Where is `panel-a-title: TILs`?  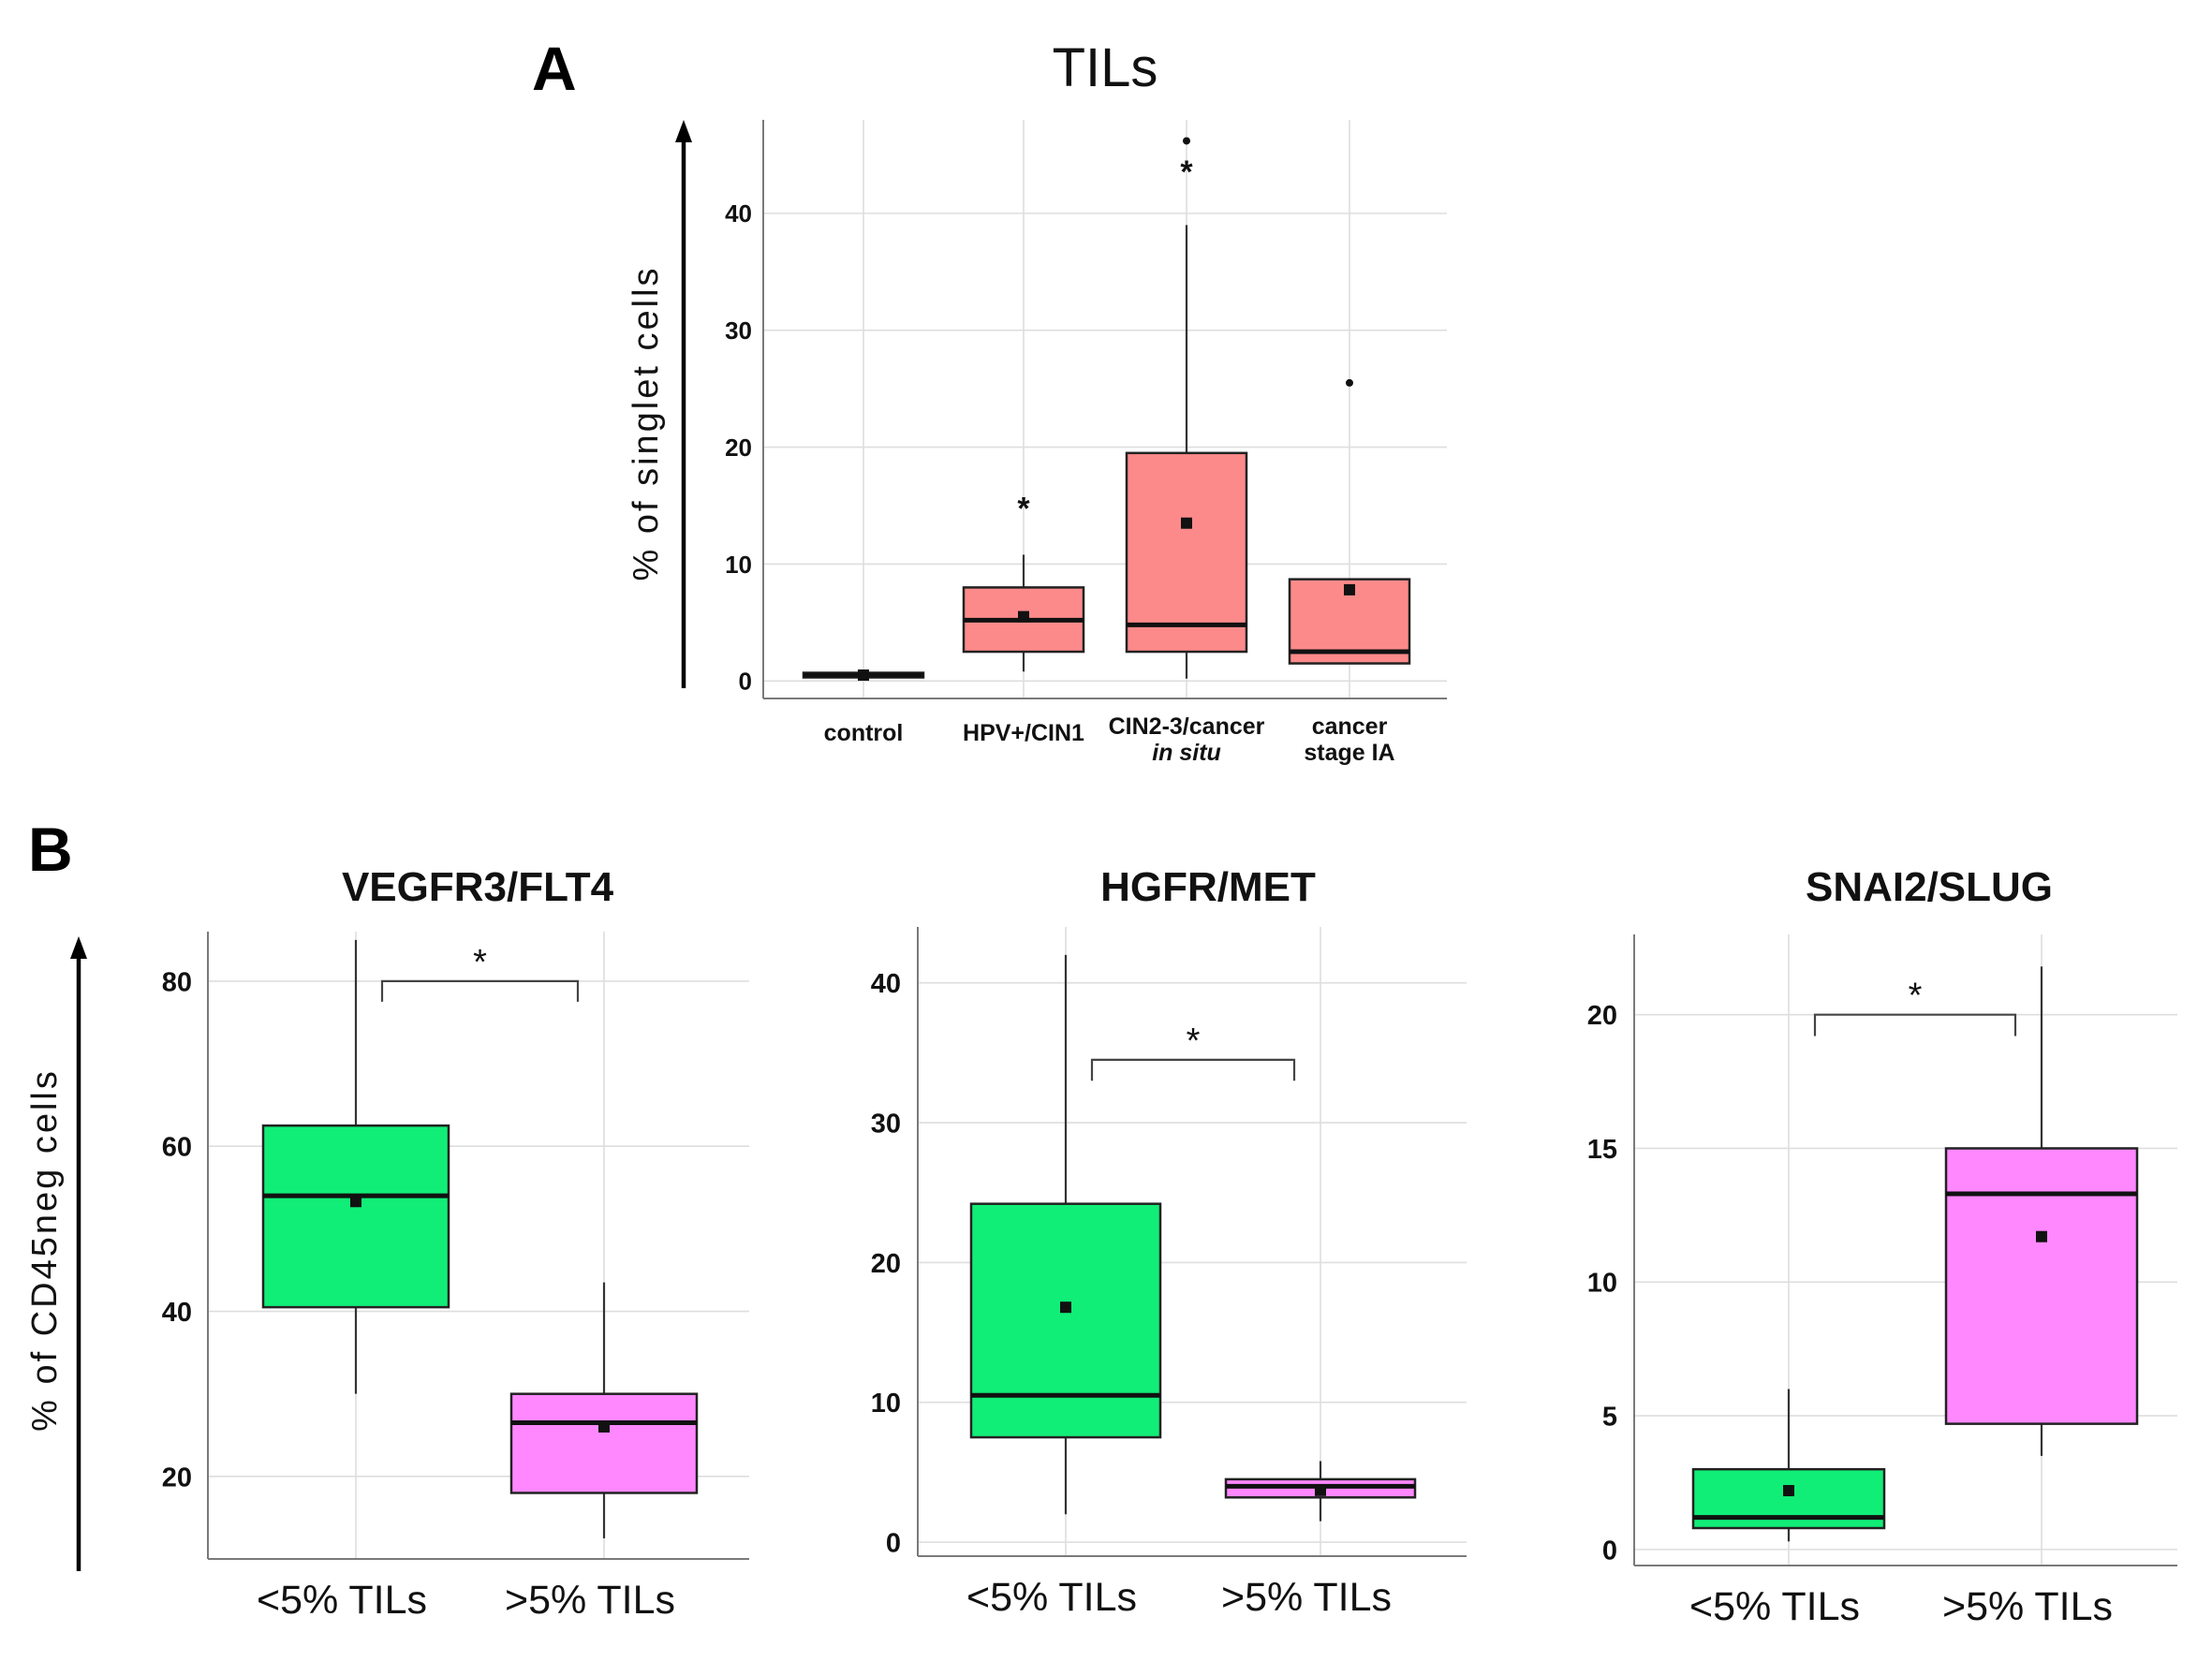
panel-a-title: TILs is located at coordinates (1105, 67).